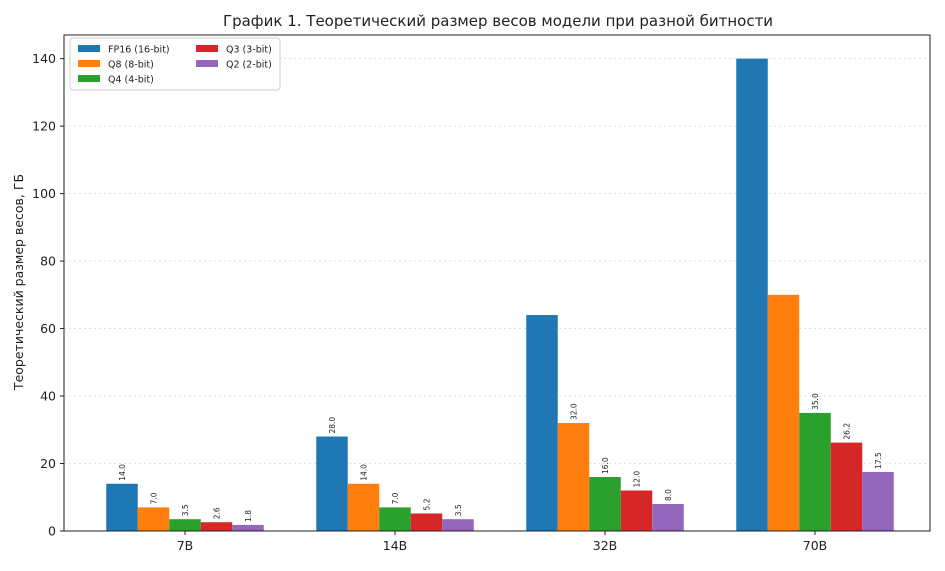 The width and height of the screenshot is (945, 571). What do you see at coordinates (249, 65) in the screenshot?
I see `legend-label: Q2 (2-bit)` at bounding box center [249, 65].